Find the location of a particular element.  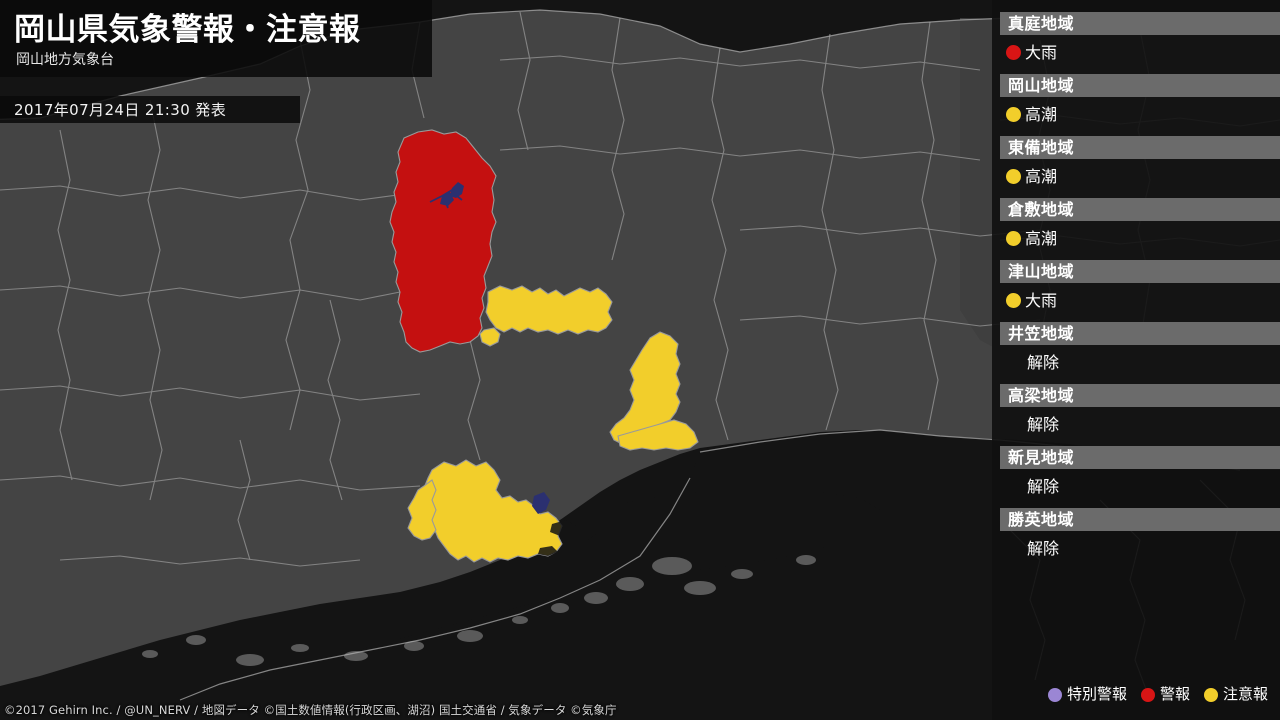

region-name: 井笠地域 is located at coordinates (1041, 333).